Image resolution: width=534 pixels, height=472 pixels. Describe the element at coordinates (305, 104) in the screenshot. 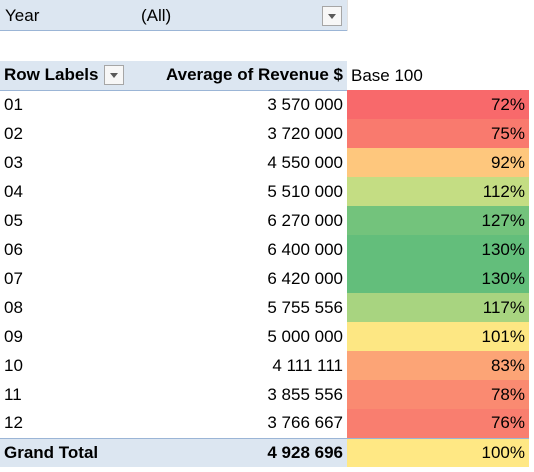

I see `avg-revenue-cell: 3 570 000` at that location.